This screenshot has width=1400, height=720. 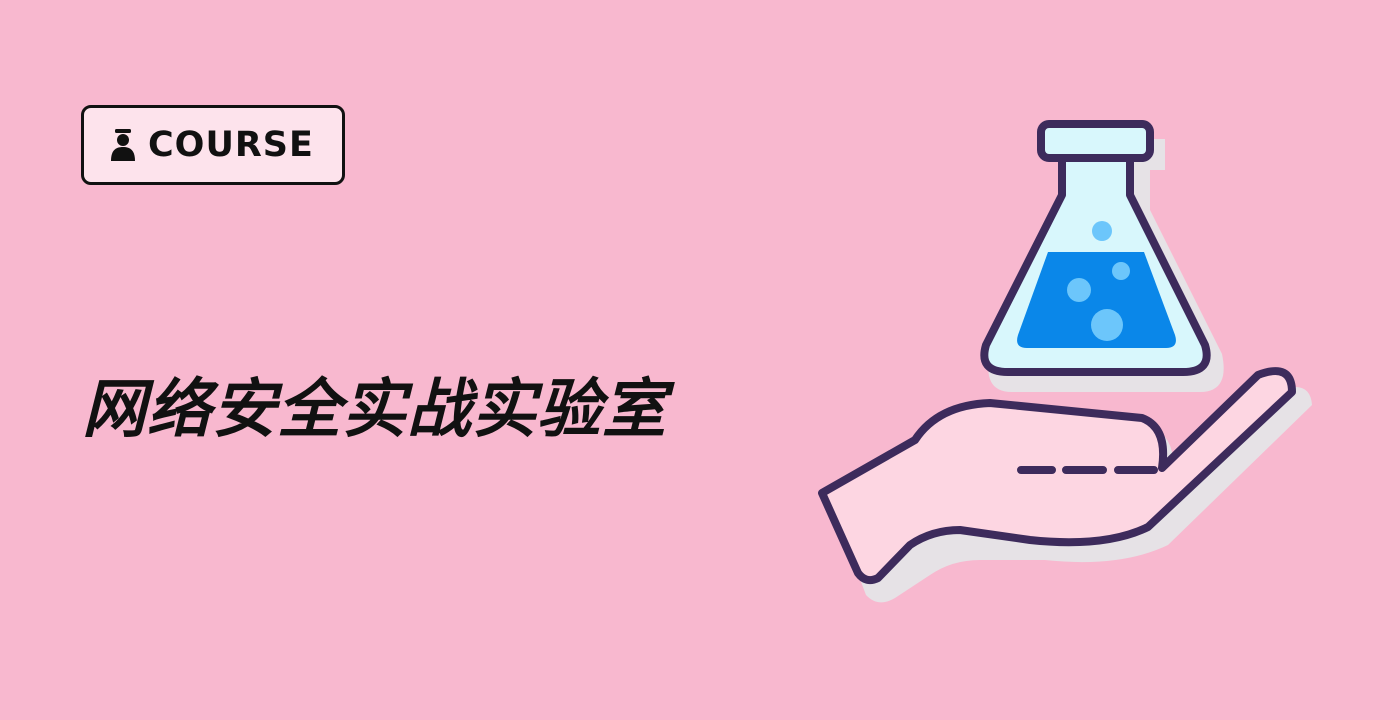 I want to click on hand-palm, so click(x=1057, y=476).